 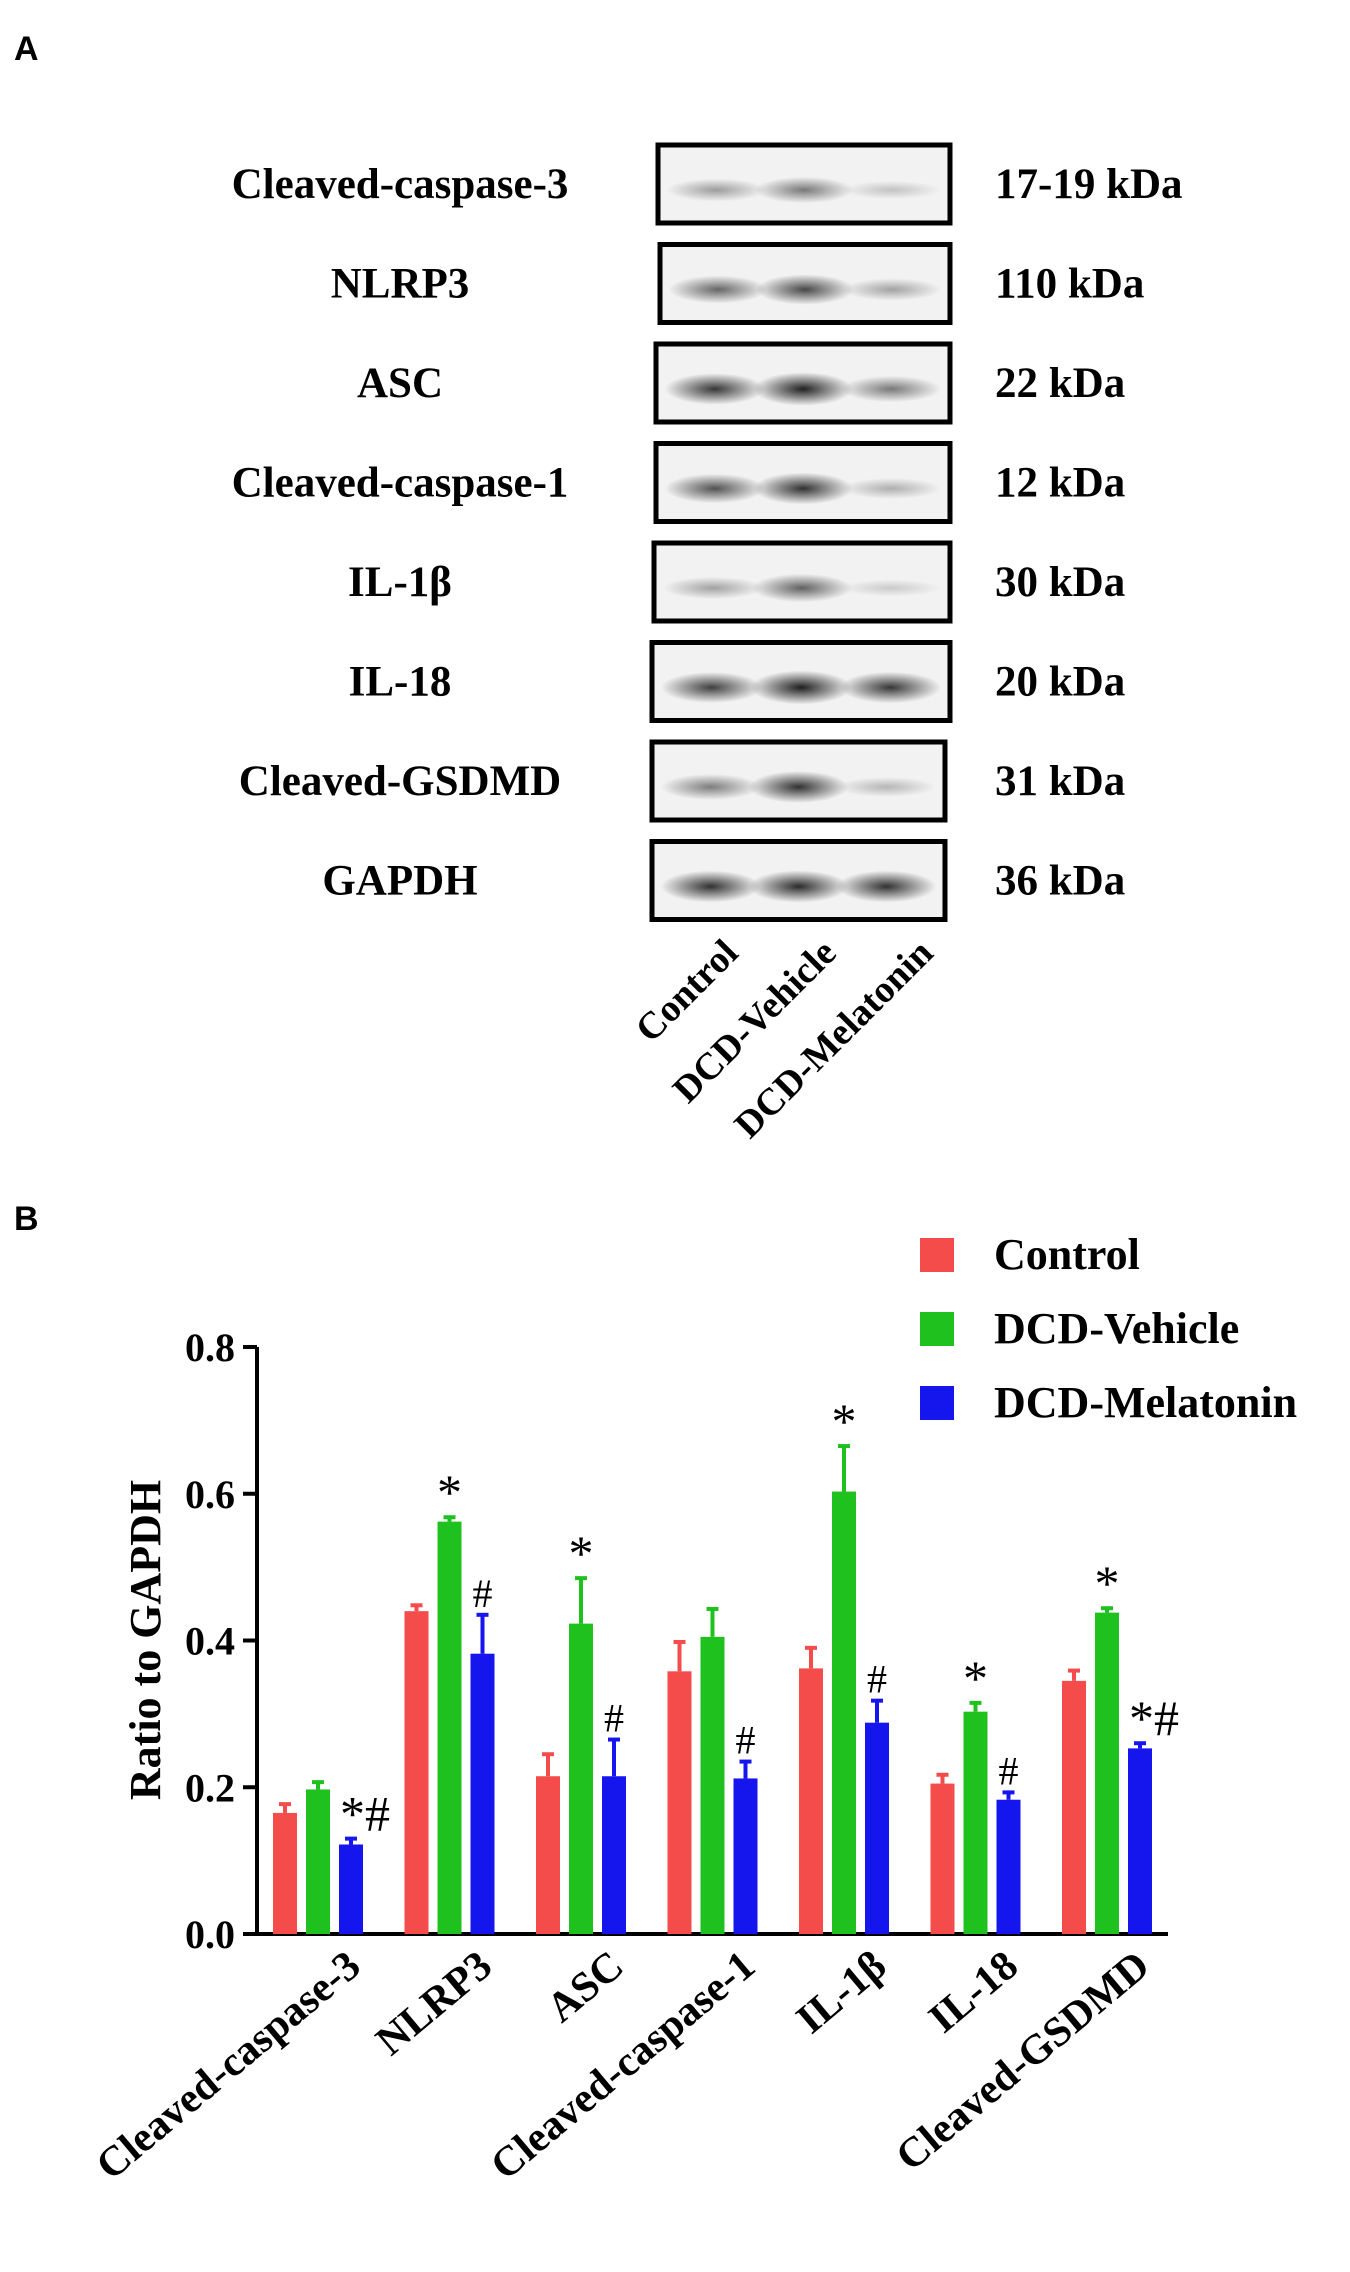 I want to click on bar-control-asc, so click(x=548, y=1855).